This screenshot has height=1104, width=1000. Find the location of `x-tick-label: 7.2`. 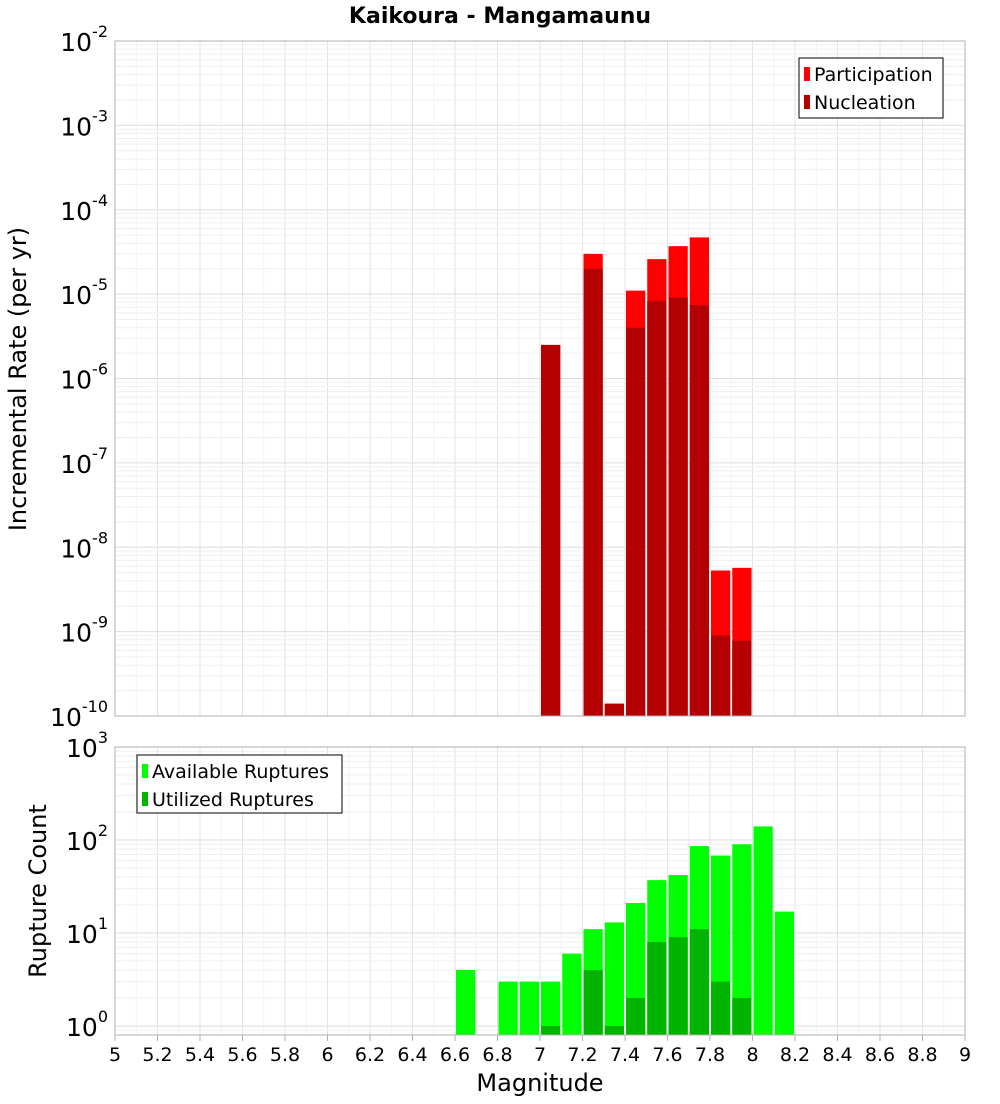

x-tick-label: 7.2 is located at coordinates (582, 1055).